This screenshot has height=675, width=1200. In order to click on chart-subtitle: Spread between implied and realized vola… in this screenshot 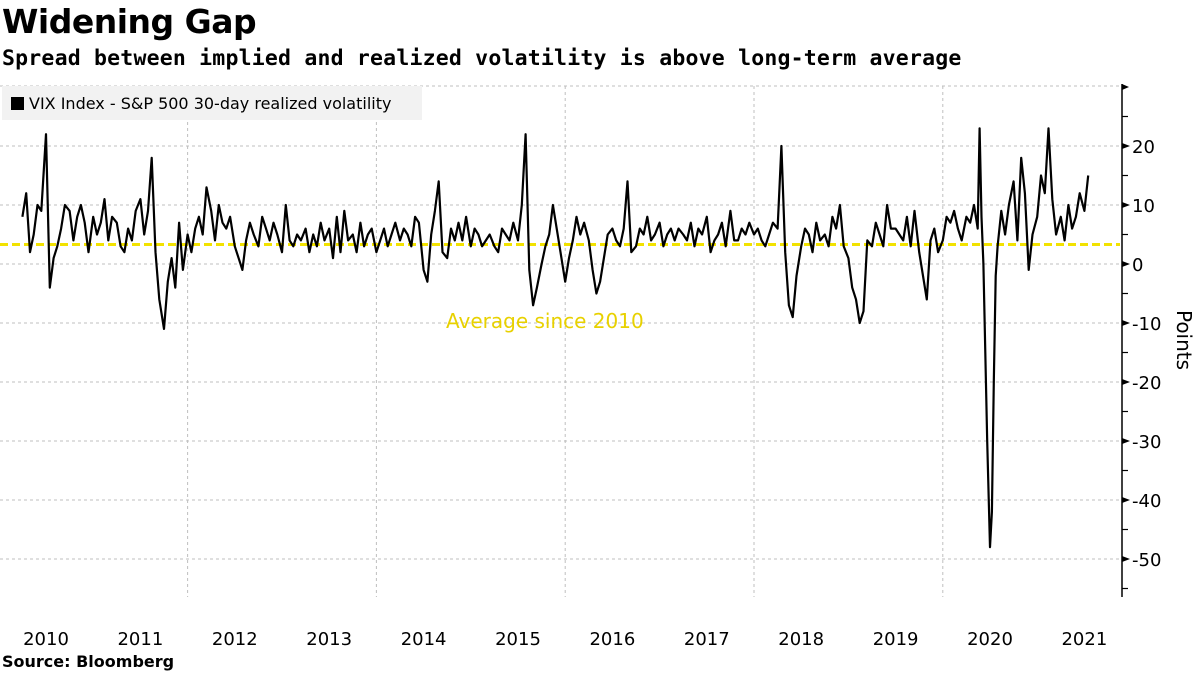, I will do `click(482, 58)`.